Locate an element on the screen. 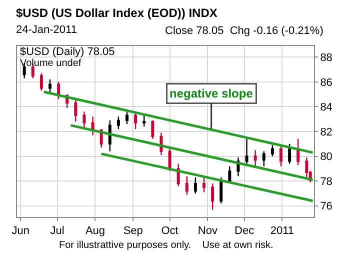 The width and height of the screenshot is (344, 265). text: Close 78.05 Chg -0.16 (-0.21%) is located at coordinates (244, 31).